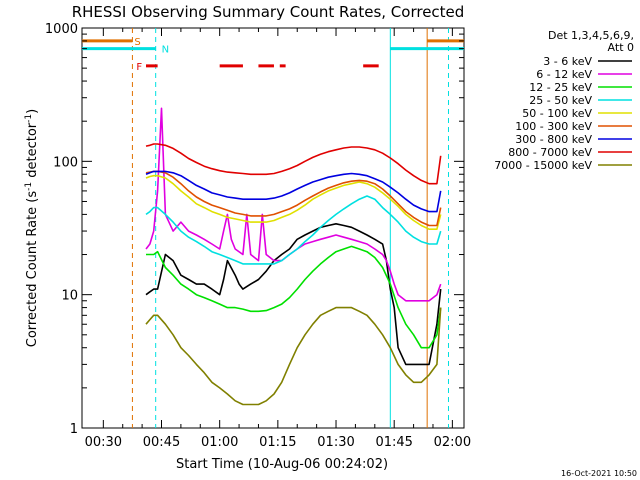 Image resolution: width=640 pixels, height=480 pixels. Describe the element at coordinates (591, 35) in the screenshot. I see `legend-header-detectors: Det 1,3,4,5,6,9,` at that location.